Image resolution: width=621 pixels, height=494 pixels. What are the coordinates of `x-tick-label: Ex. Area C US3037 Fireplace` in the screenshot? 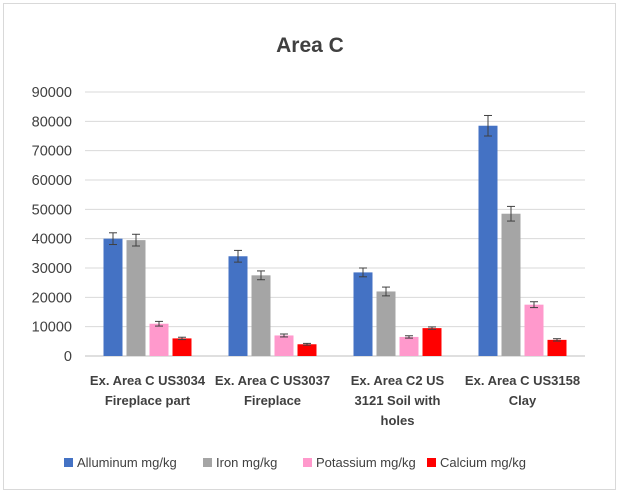 It's located at (272, 390).